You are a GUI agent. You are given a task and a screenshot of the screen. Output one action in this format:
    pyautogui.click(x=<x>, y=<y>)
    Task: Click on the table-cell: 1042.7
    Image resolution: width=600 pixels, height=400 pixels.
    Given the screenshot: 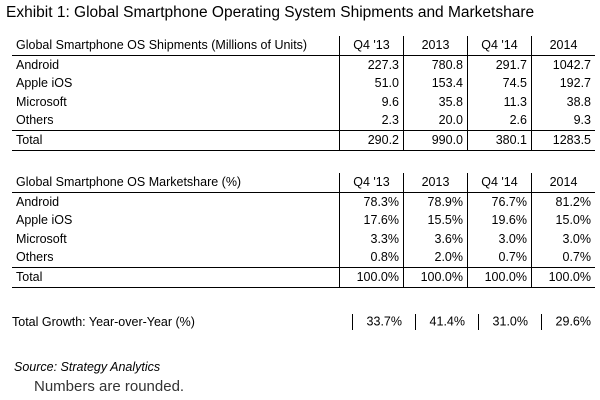 What is the action you would take?
    pyautogui.click(x=563, y=65)
    